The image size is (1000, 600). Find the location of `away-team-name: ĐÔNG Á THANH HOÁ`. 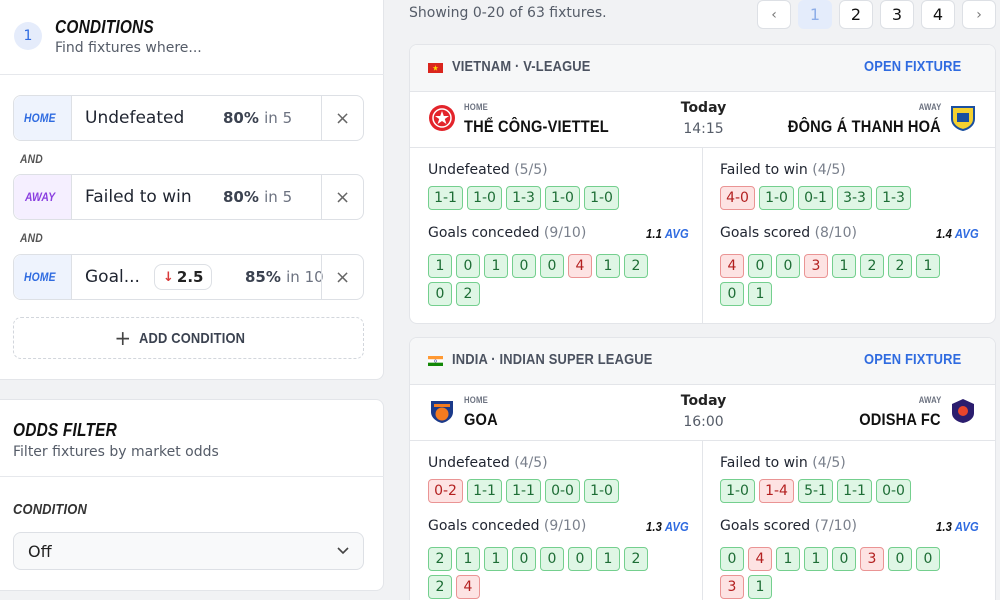

away-team-name: ĐÔNG Á THANH HOÁ is located at coordinates (864, 126).